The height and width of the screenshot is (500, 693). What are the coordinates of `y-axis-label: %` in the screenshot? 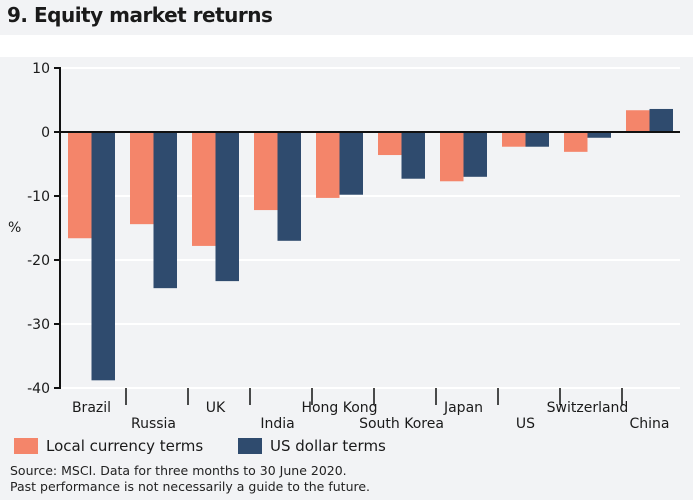 It's located at (14, 228).